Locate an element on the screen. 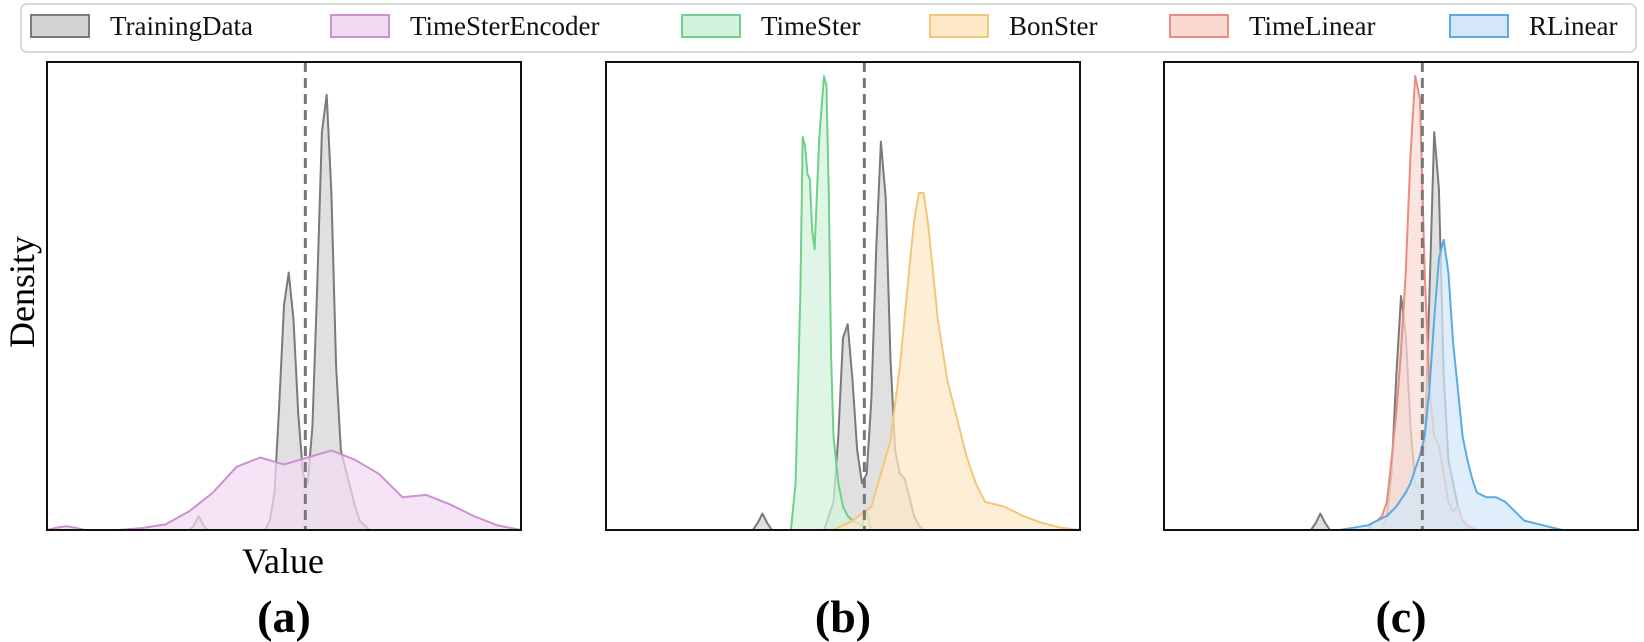 The width and height of the screenshot is (1644, 642). x-axis-label: Value is located at coordinates (283, 561).